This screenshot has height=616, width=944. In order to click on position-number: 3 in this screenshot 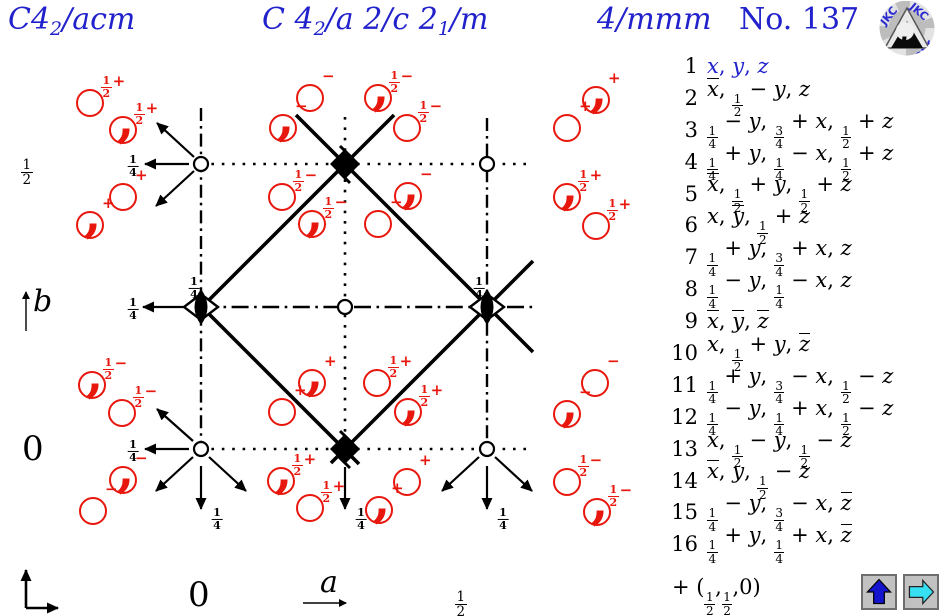, I will do `click(691, 129)`.